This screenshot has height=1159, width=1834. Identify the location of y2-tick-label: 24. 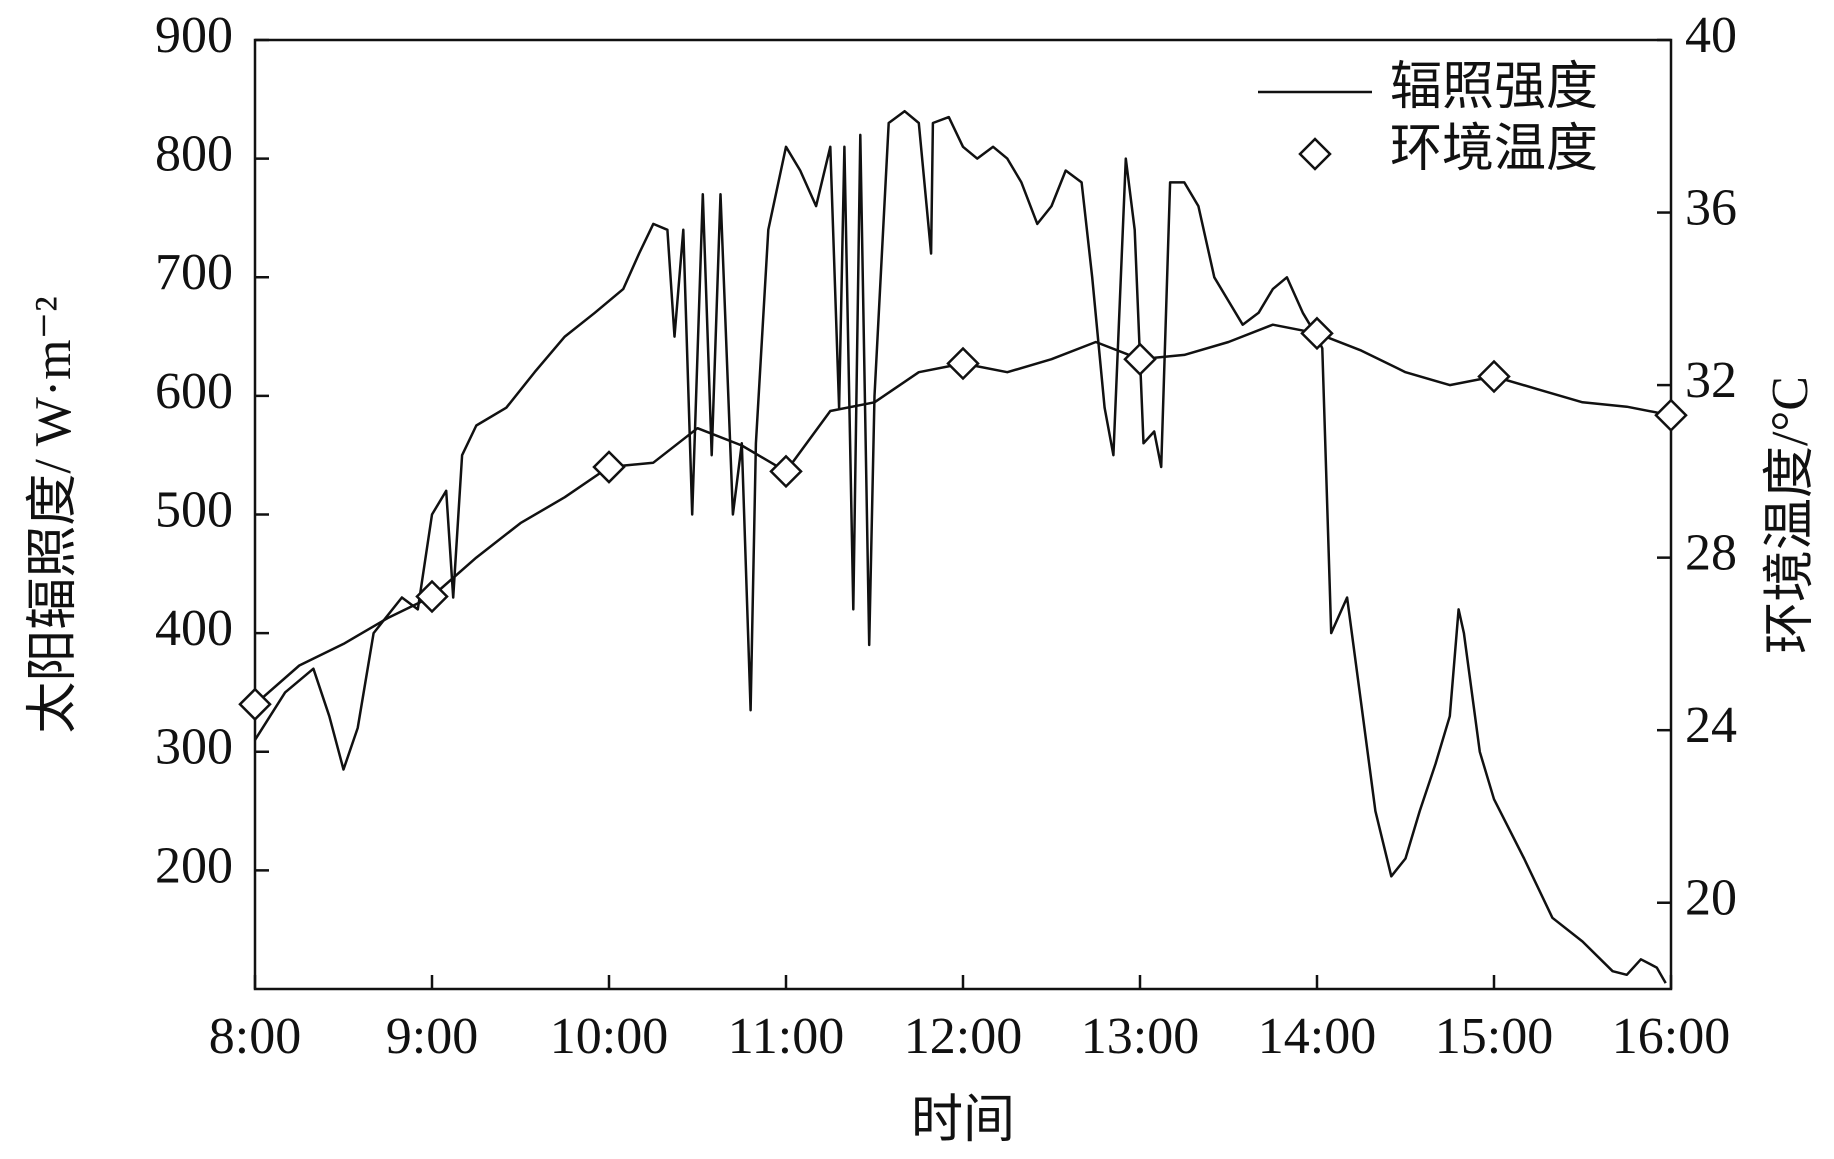
(1711, 725).